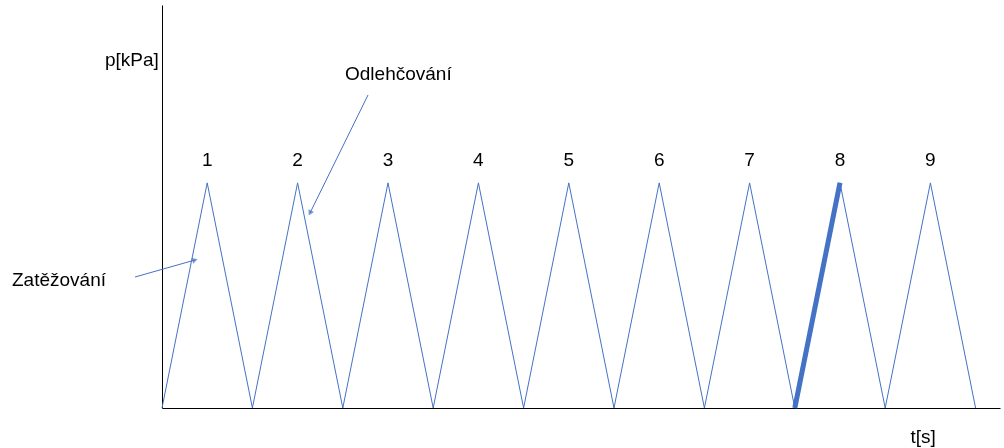  Describe the element at coordinates (659, 159) in the screenshot. I see `text: 6` at that location.